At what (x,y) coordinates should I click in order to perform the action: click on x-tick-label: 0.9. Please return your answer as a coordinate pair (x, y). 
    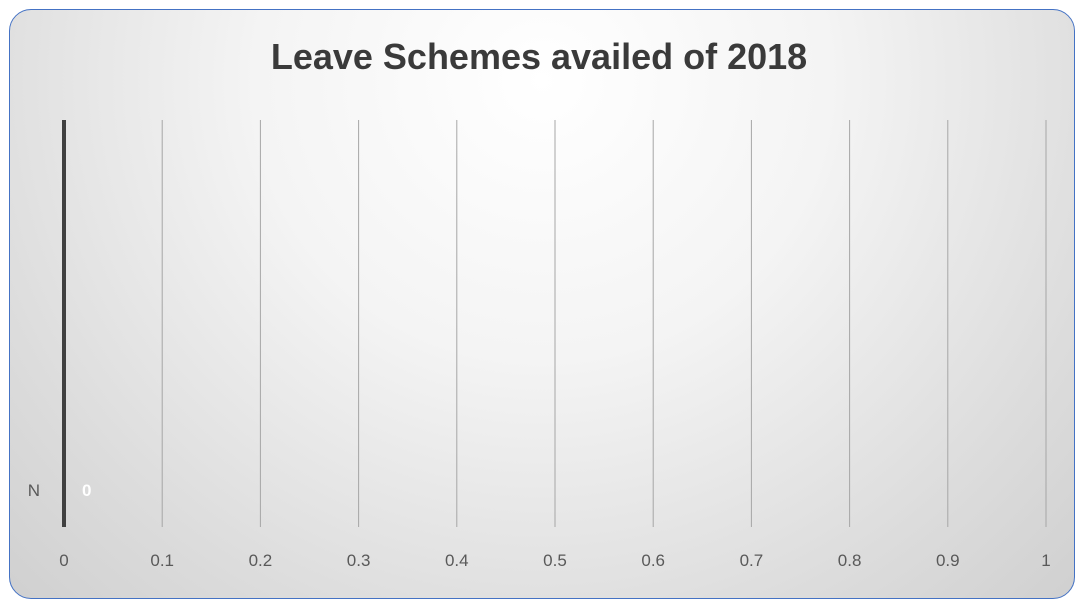
    Looking at the image, I should click on (948, 560).